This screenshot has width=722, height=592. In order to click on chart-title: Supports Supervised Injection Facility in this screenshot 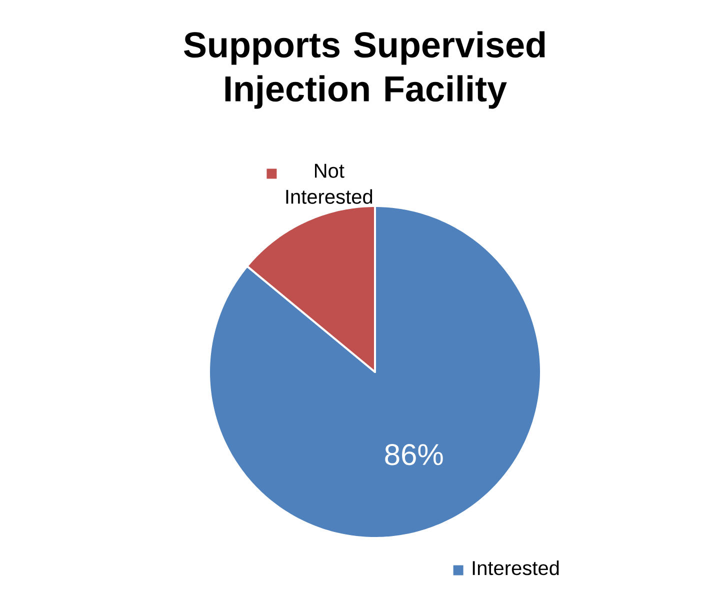, I will do `click(364, 70)`.